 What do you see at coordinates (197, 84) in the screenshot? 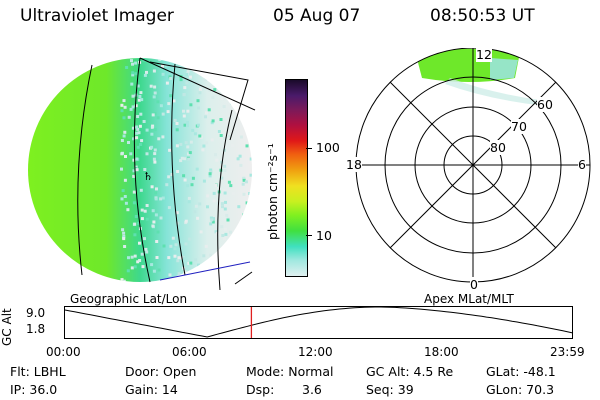
I see `parallel-line` at bounding box center [197, 84].